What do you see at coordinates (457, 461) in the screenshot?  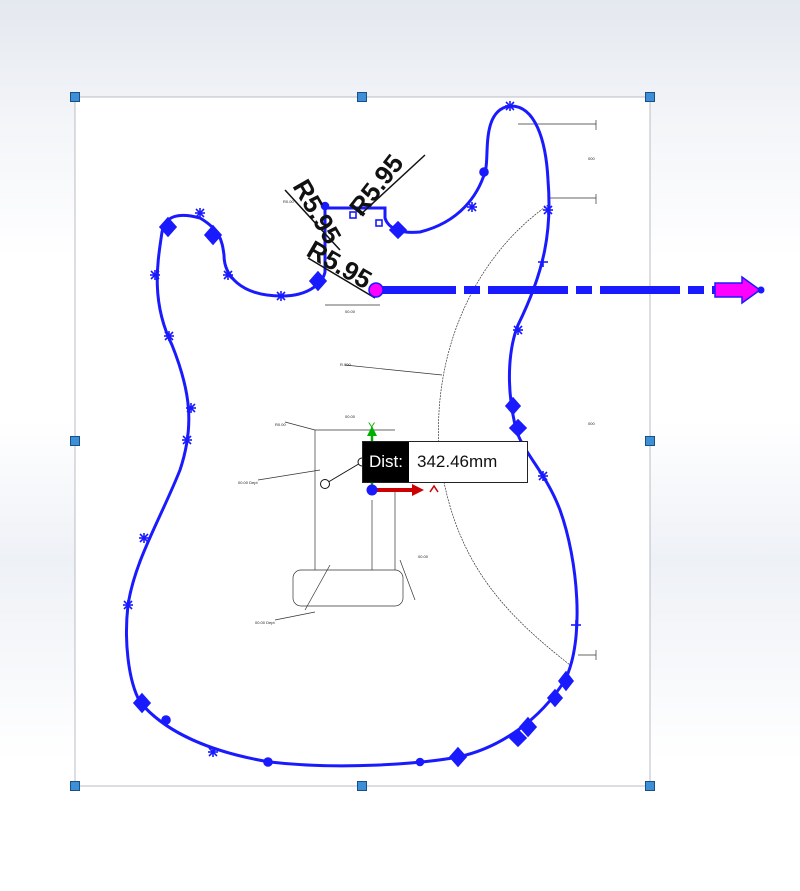 I see `distance-value: 342.46mm` at bounding box center [457, 461].